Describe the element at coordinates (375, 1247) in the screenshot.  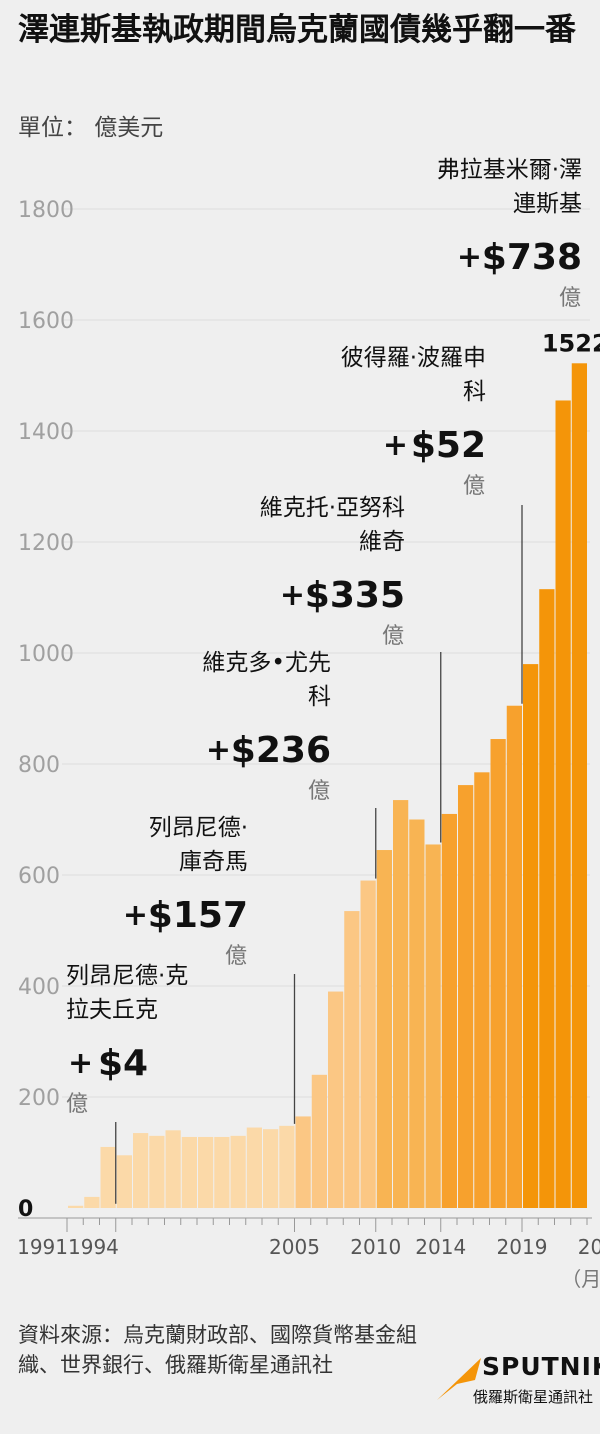
I see `x-tick-label: 2010` at that location.